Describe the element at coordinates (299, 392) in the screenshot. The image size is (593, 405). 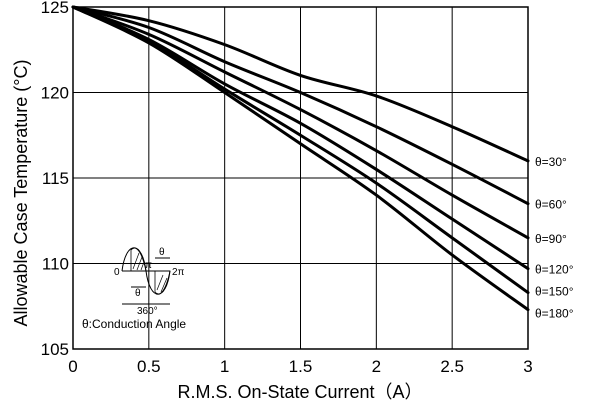
I see `x-axis-label: R.M.S. On-State Current（A）` at that location.